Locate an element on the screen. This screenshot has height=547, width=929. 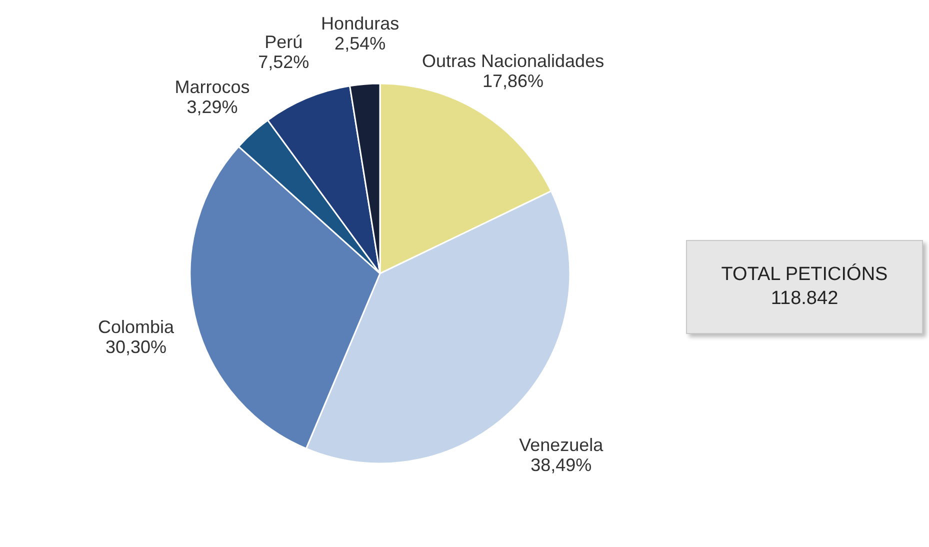
data-label: 7,52% is located at coordinates (284, 62).